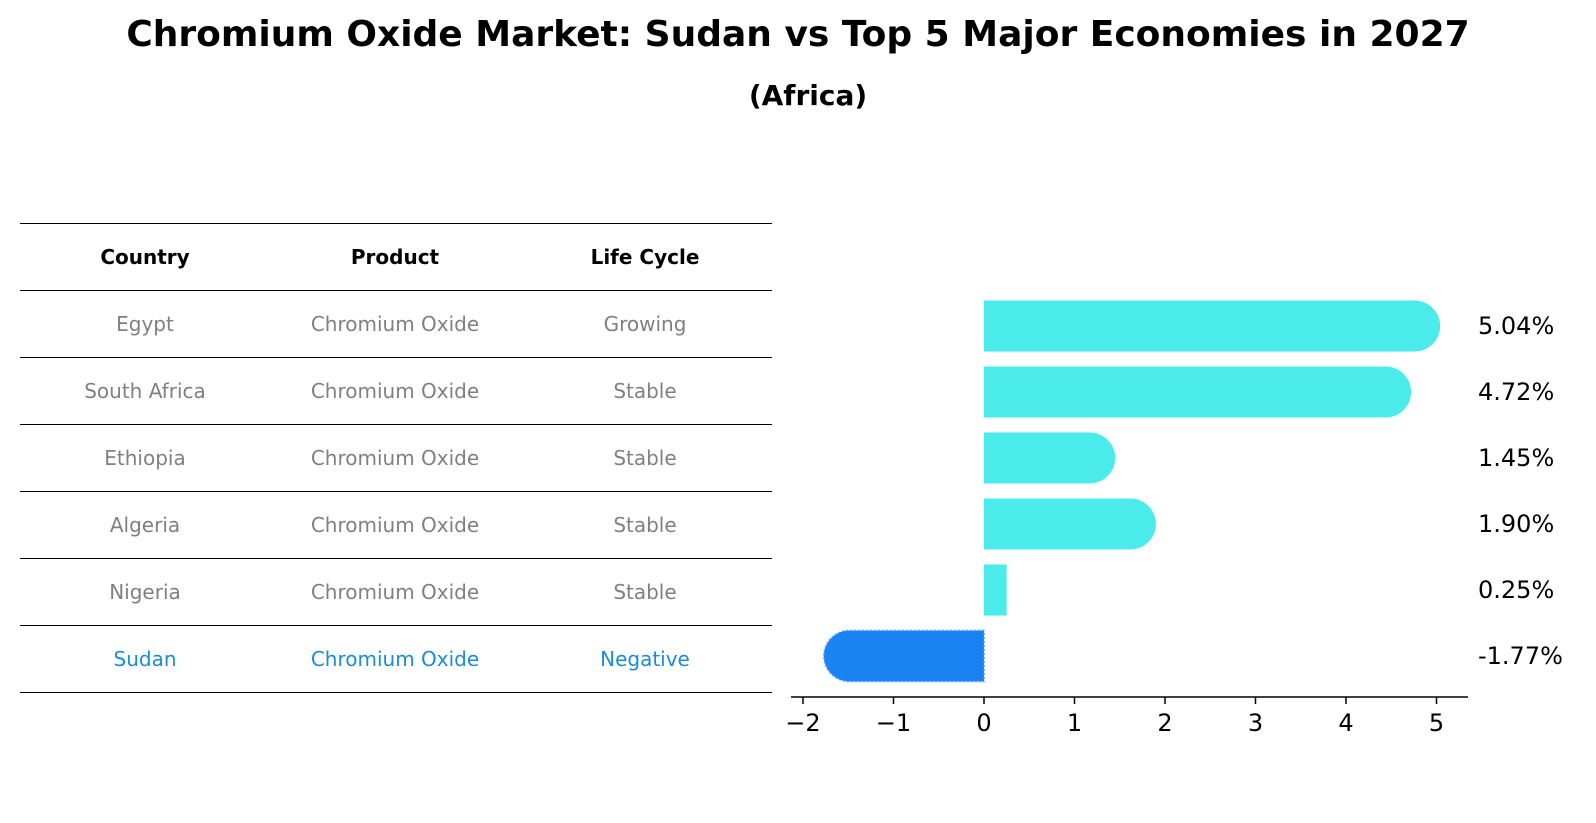 This screenshot has height=823, width=1596. What do you see at coordinates (145, 257) in the screenshot?
I see `header-country: Country` at bounding box center [145, 257].